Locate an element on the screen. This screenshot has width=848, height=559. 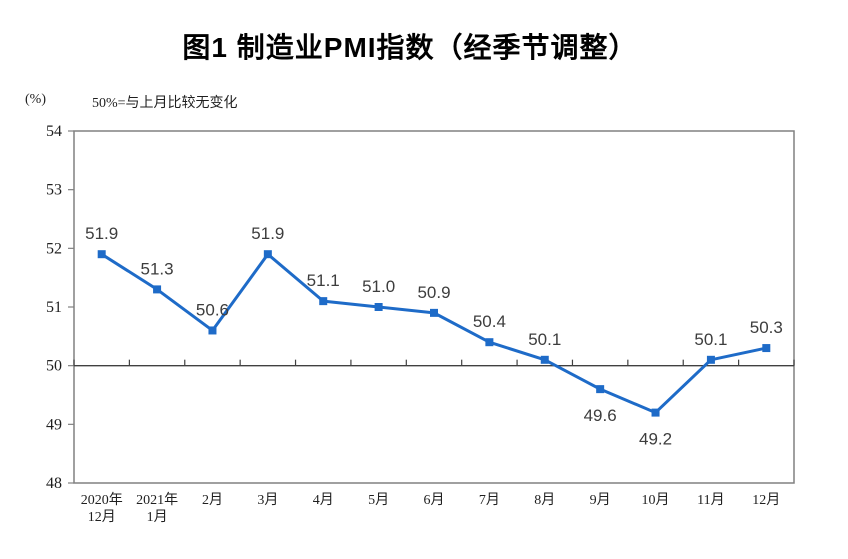
x-axis-label: 12月 is located at coordinates (766, 500).